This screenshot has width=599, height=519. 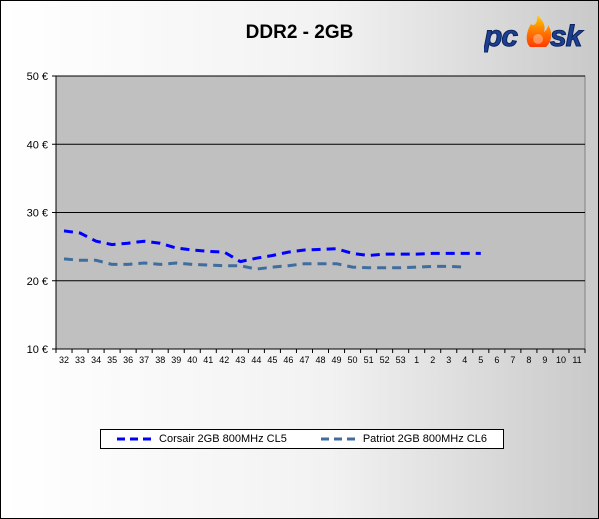 I want to click on legend-label-patriot: Patriot 2GB 800MHz CL6, so click(x=424, y=439).